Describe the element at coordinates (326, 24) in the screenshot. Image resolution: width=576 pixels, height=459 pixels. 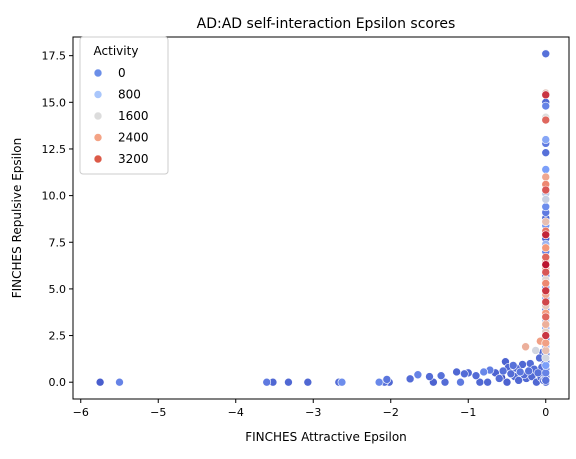
I see `chart-title: AD:AD self-interaction Epsilon scores` at that location.